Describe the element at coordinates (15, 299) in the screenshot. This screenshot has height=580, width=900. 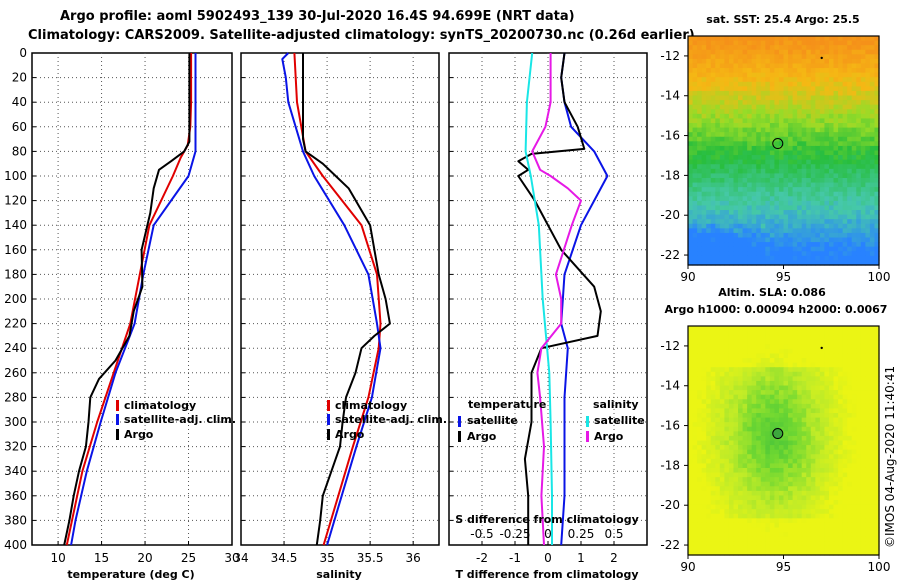
I see `depth-tick-label: 200` at that location.